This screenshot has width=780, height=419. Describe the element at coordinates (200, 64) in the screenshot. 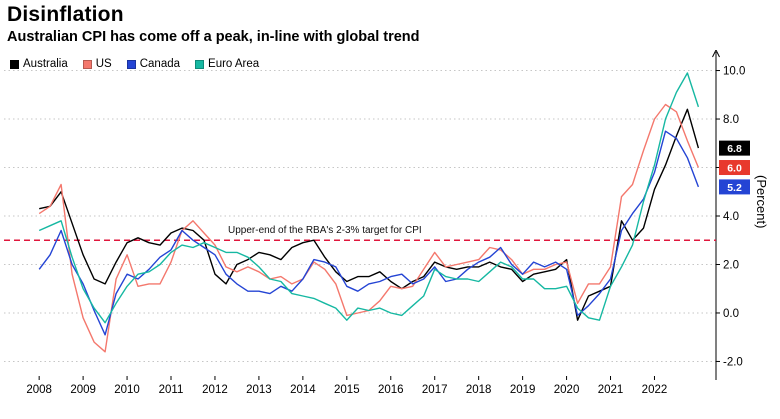

I see `legend-swatch-euro-area` at that location.